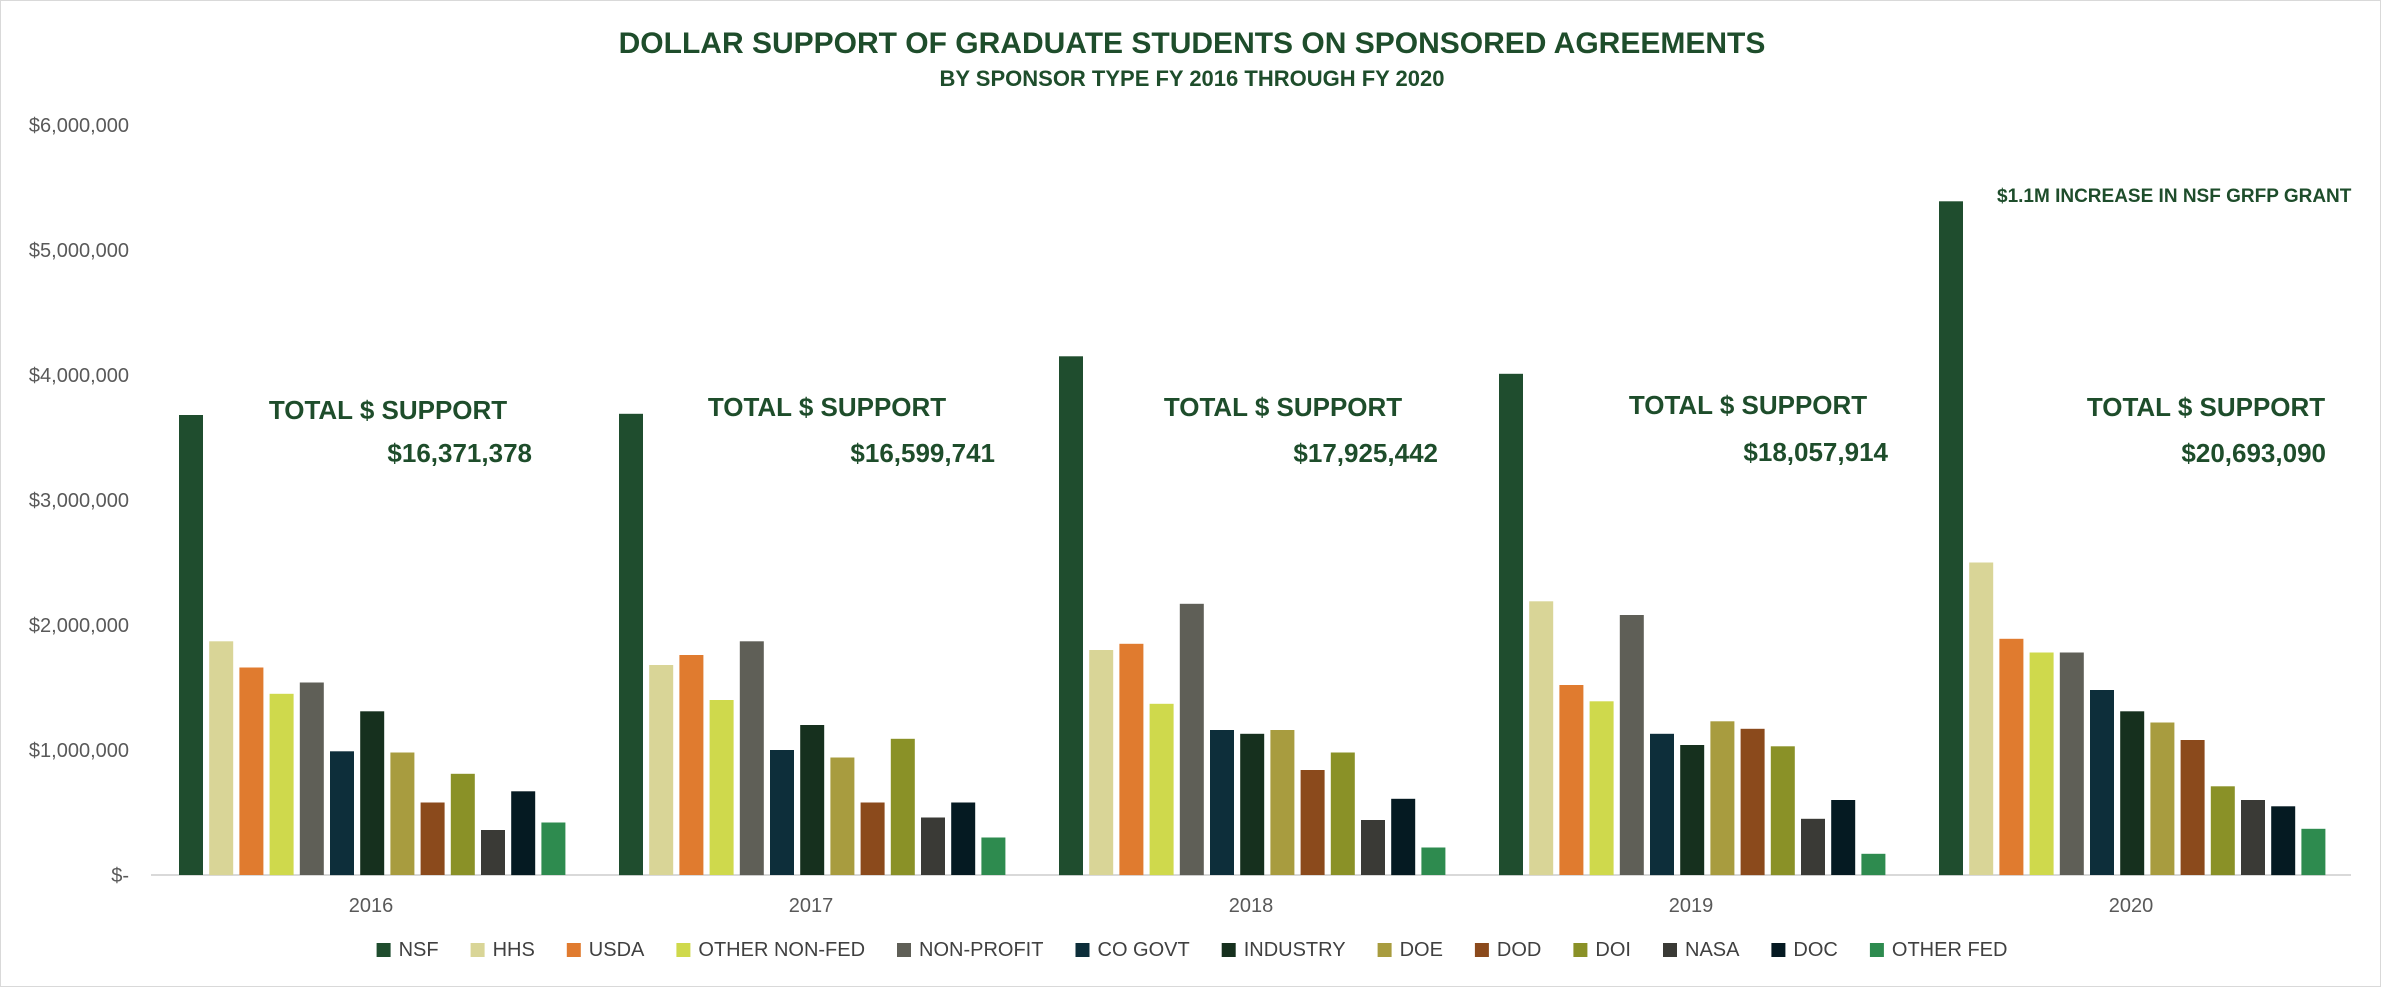  I want to click on legend-label: INDUSTRY, so click(1295, 950).